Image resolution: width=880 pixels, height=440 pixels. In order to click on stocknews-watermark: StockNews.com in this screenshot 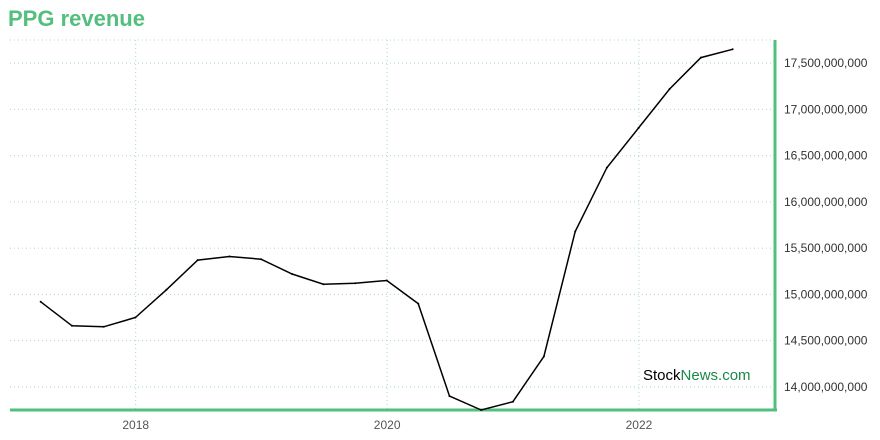, I will do `click(697, 375)`.